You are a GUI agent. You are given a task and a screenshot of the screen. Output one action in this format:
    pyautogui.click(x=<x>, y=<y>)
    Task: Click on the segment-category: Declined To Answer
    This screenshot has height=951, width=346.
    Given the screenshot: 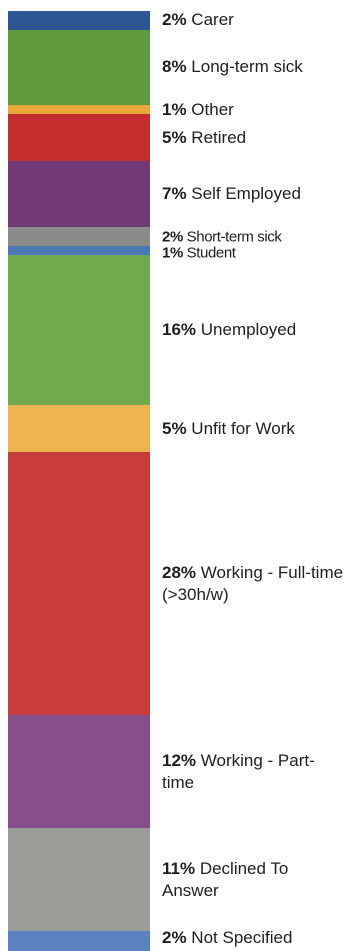 What is the action you would take?
    pyautogui.click(x=225, y=879)
    